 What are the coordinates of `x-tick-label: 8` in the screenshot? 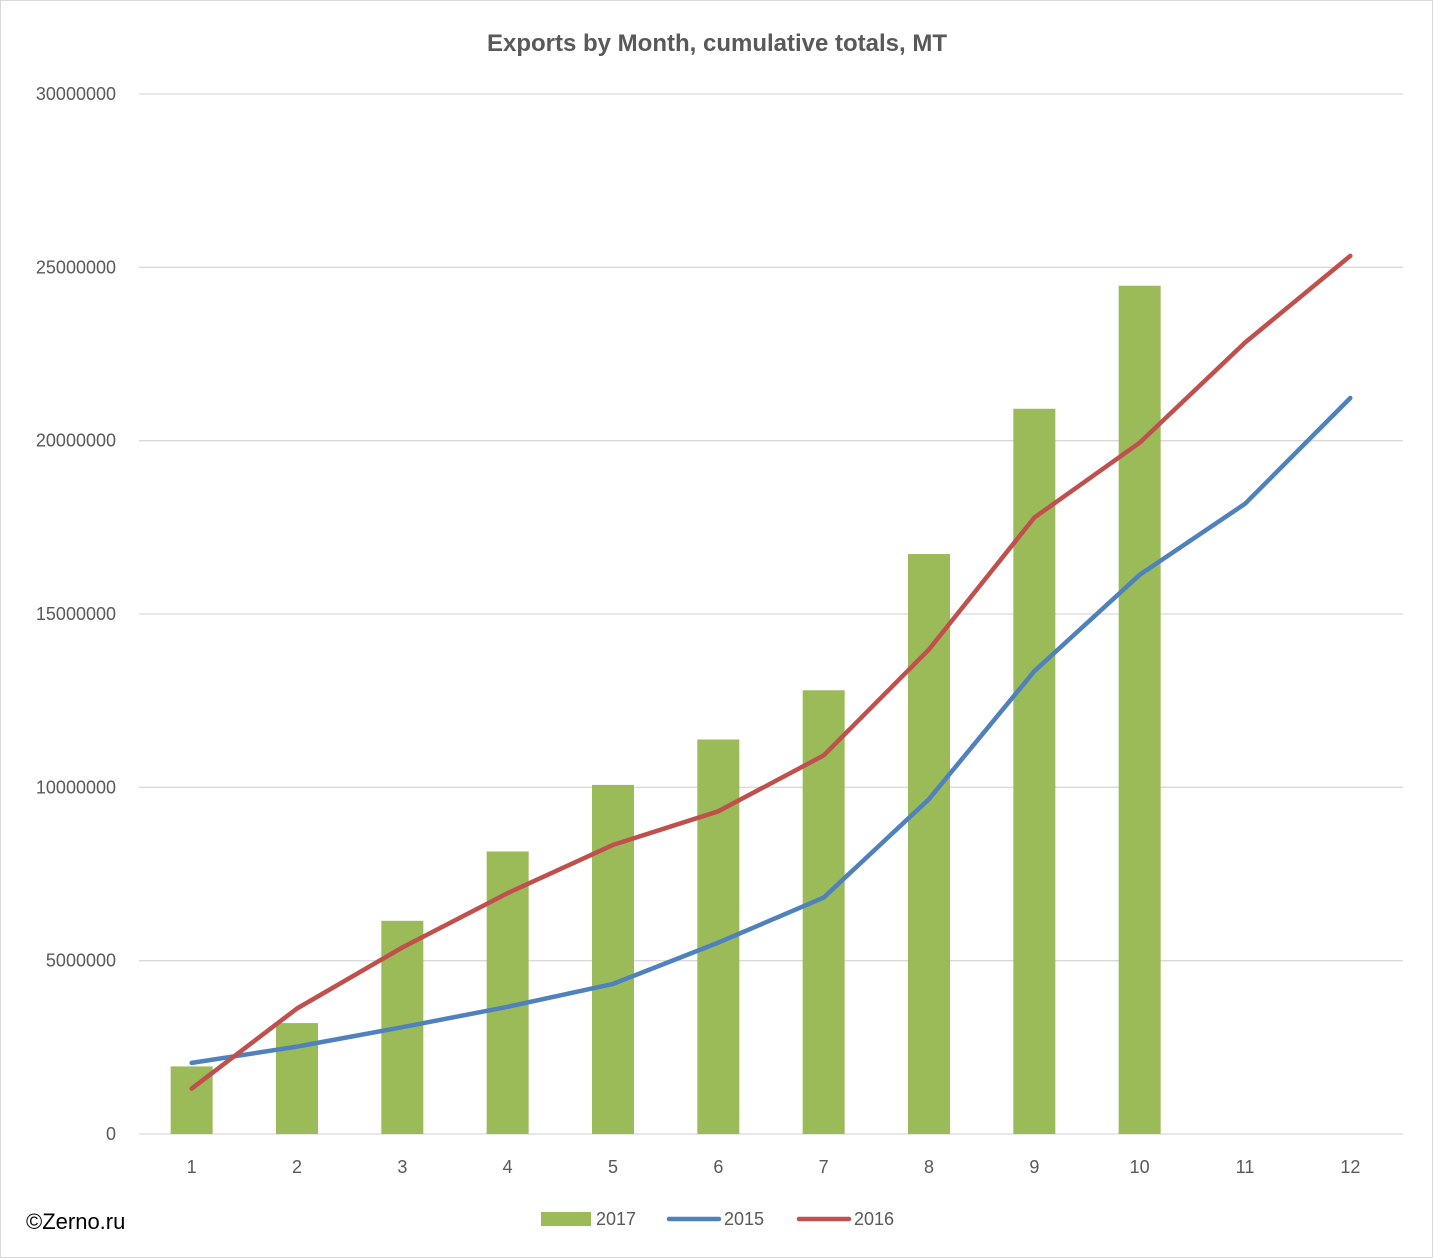 It's located at (929, 1167).